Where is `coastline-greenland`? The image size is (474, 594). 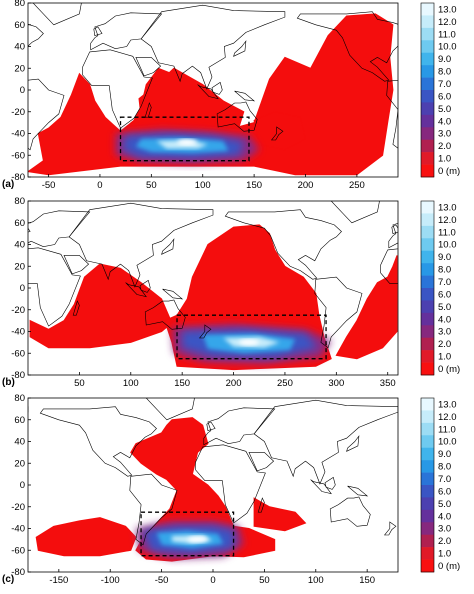 coastline-greenland is located at coordinates (170, 409).